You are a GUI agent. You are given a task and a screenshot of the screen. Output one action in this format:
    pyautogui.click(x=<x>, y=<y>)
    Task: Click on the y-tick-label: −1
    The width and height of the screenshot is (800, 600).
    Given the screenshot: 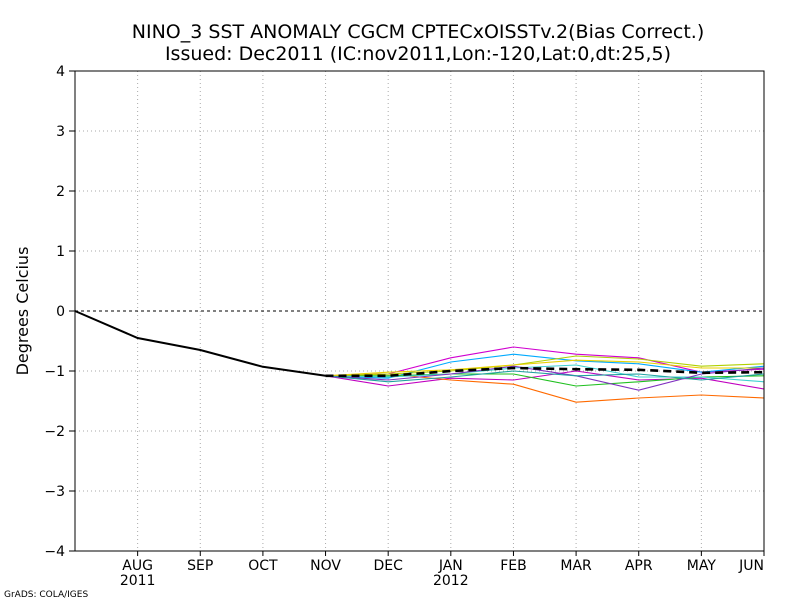 What is the action you would take?
    pyautogui.click(x=54, y=372)
    